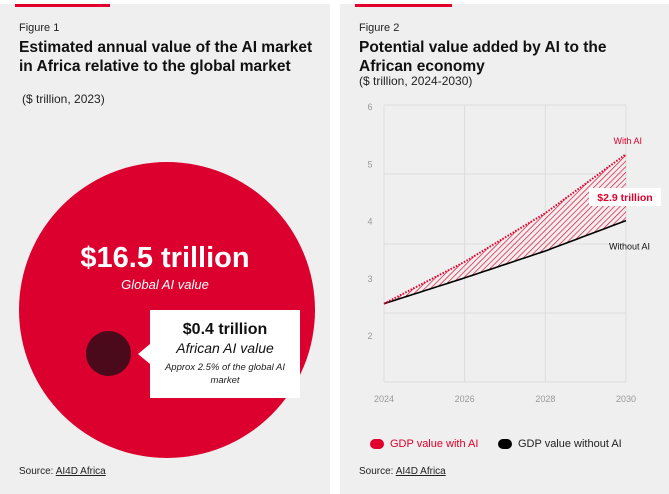 The width and height of the screenshot is (669, 494). I want to click on global-label: Global AI value, so click(165, 284).